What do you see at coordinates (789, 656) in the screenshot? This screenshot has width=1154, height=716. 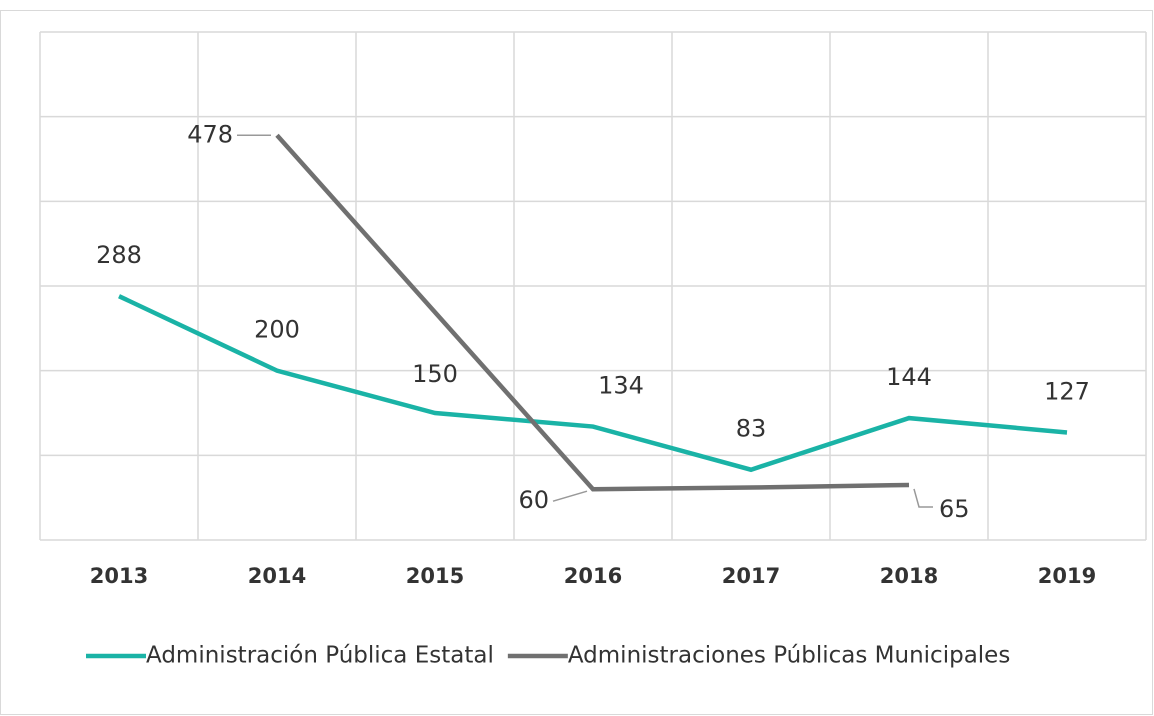 I see `legend-label: Administraciones Públicas Municipales` at bounding box center [789, 656].